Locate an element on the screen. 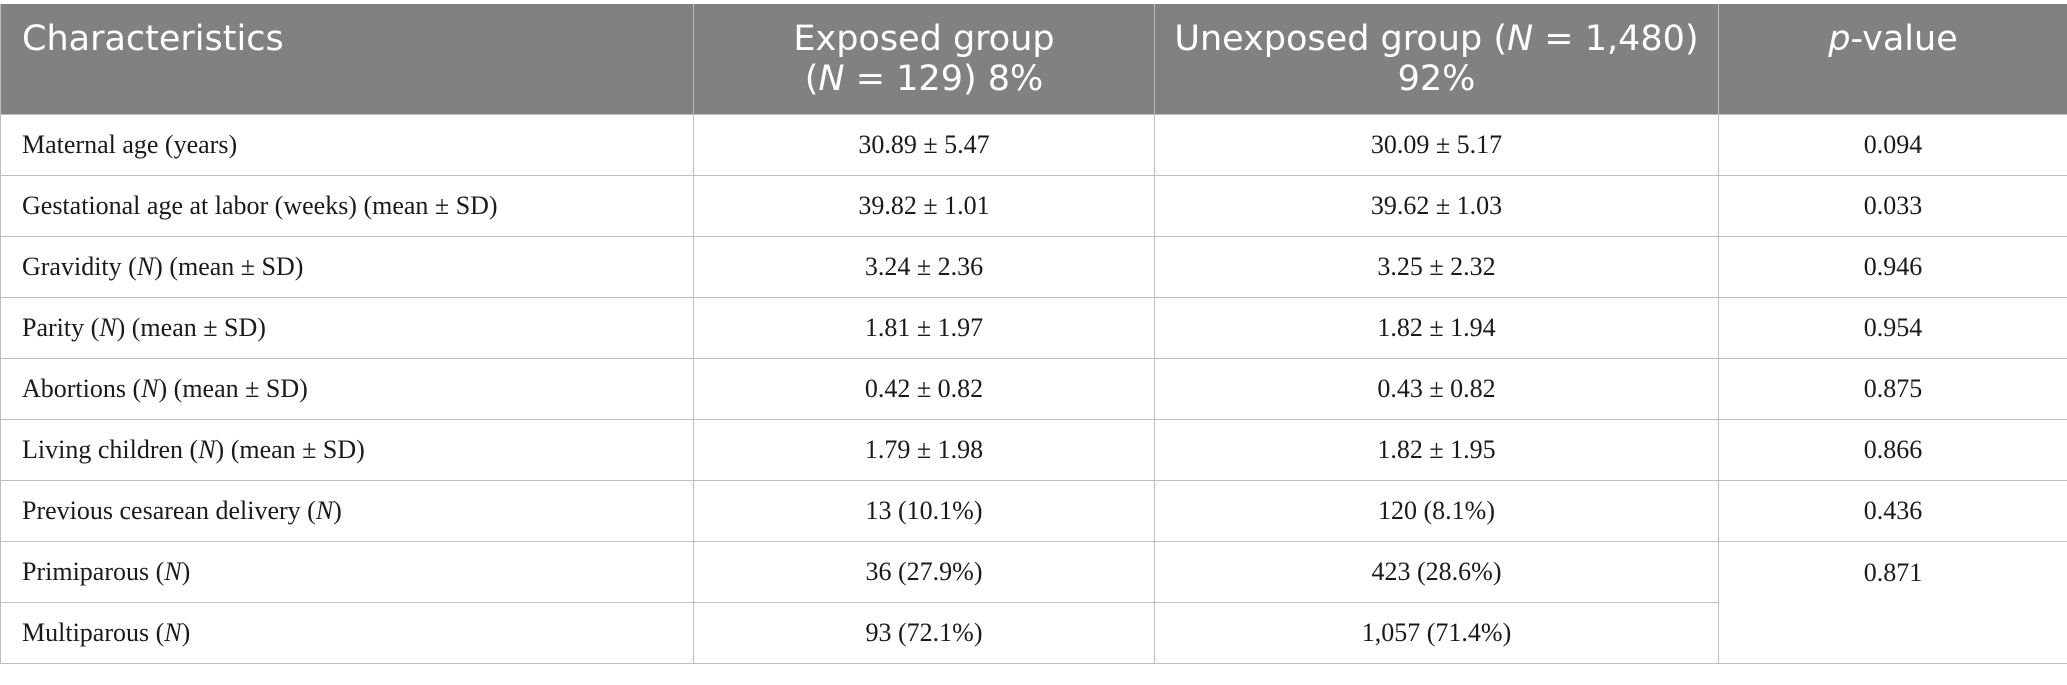  header-unexposed-count: = 1,480) is located at coordinates (1616, 39).